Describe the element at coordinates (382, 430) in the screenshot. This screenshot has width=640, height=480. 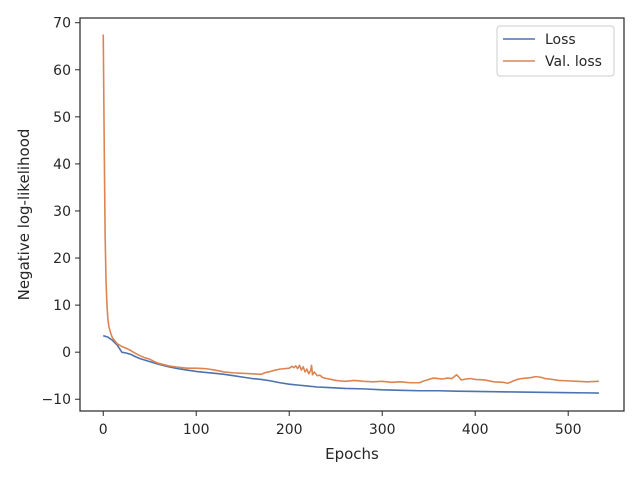
I see `x-tick-label: 300` at that location.